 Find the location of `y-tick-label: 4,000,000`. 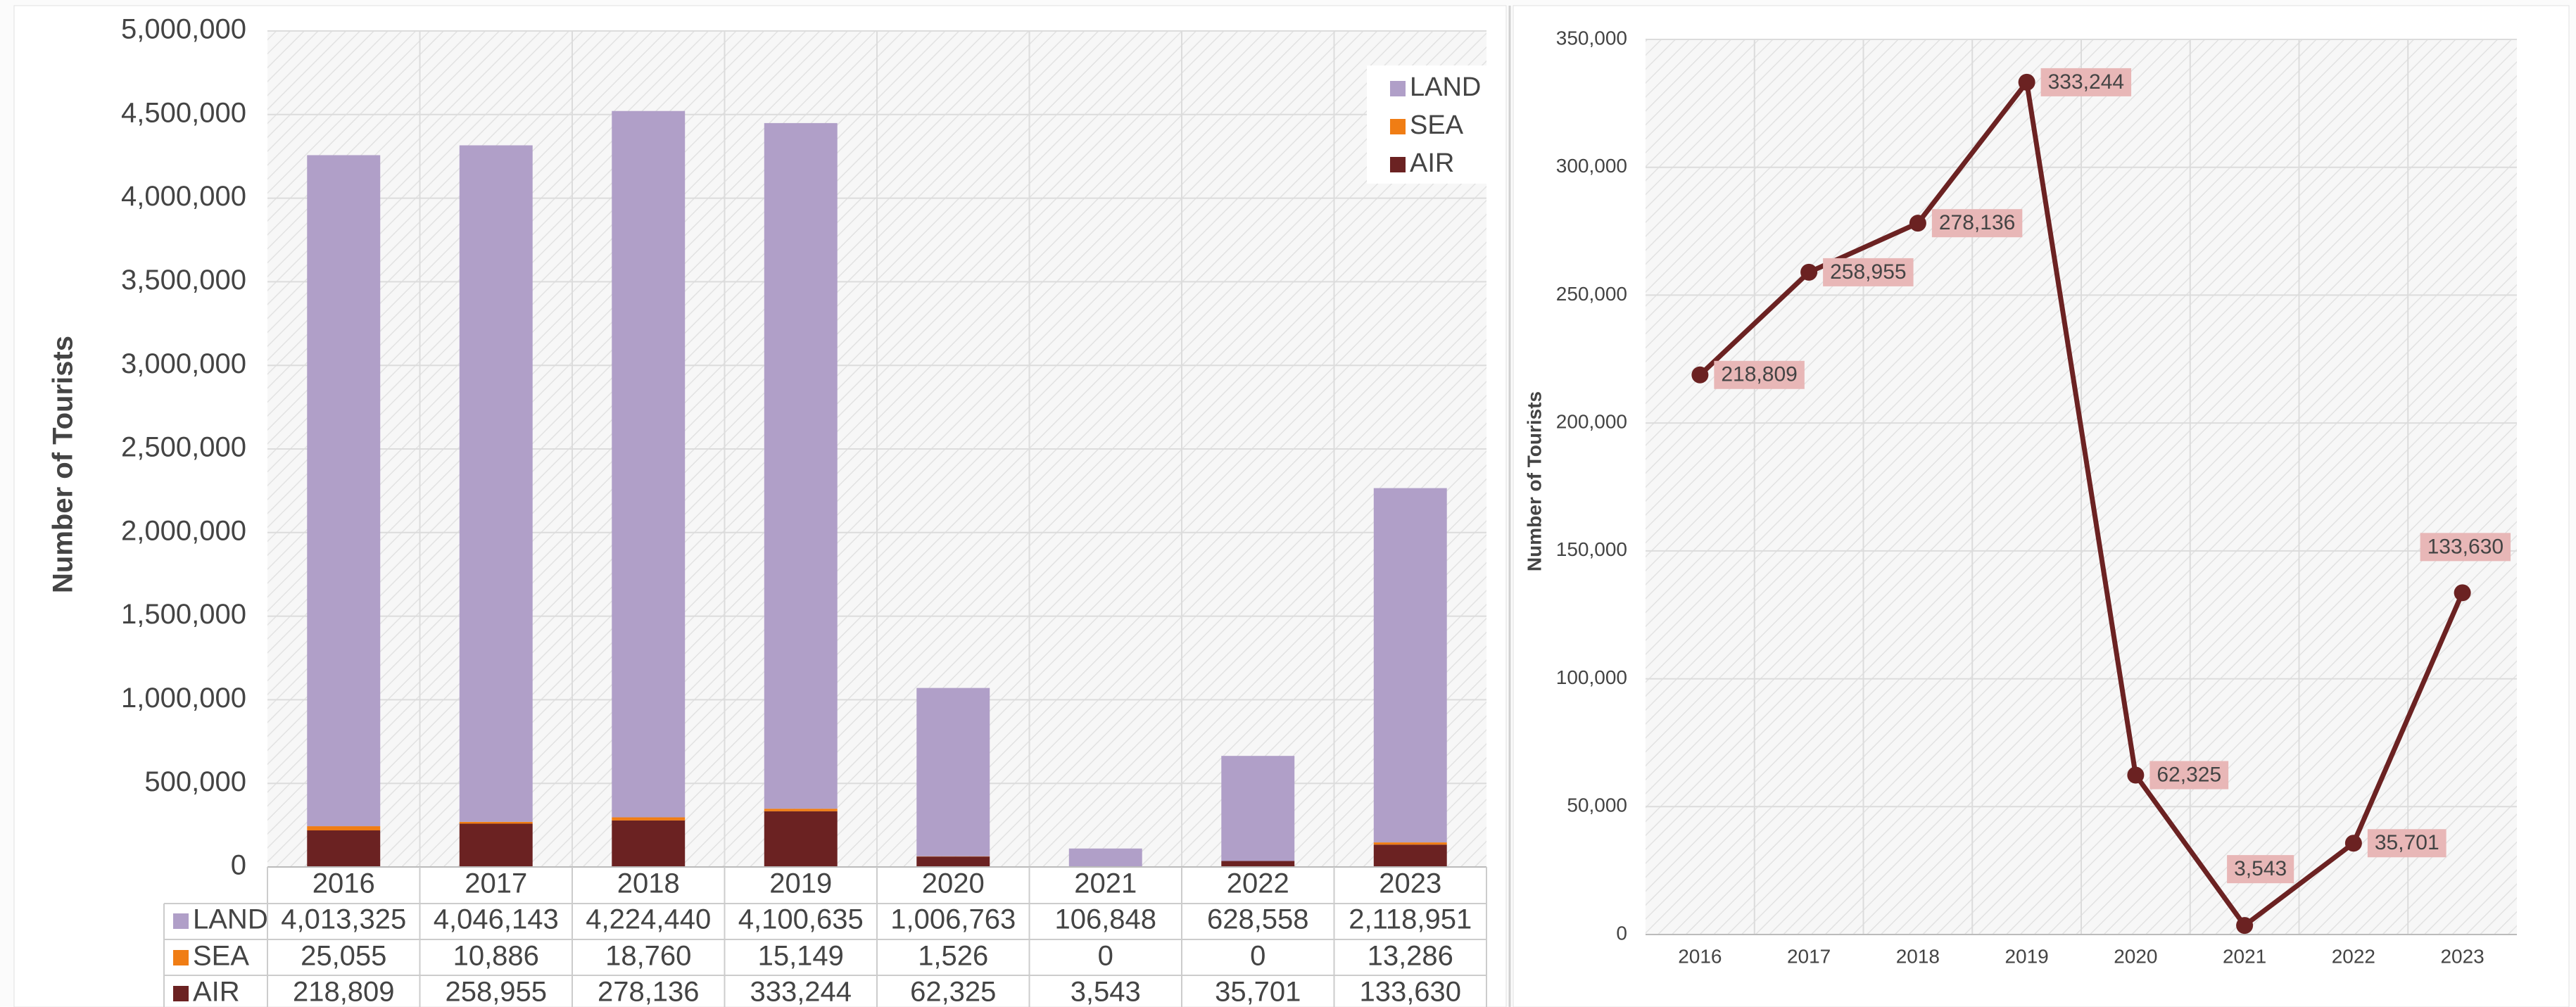

y-tick-label: 4,000,000 is located at coordinates (183, 197).